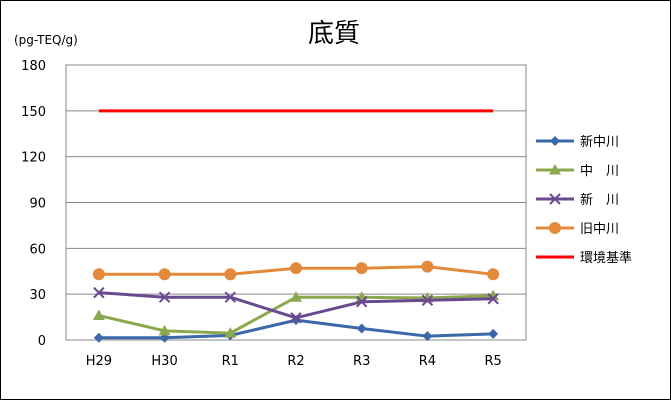  I want to click on legend-label: 旧中川, so click(599, 229).